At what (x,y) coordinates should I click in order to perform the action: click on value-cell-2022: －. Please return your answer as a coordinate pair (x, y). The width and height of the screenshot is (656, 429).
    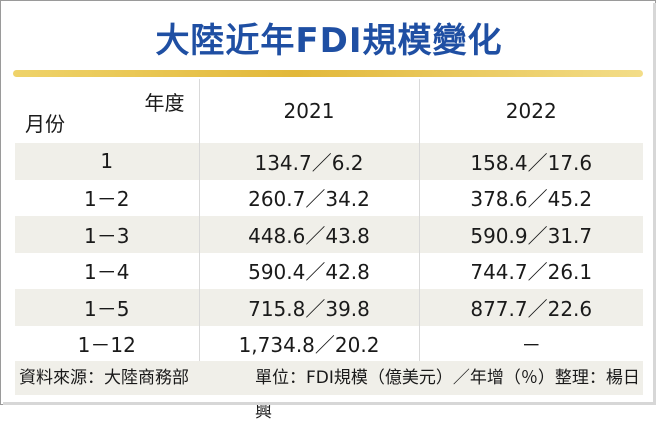
    Looking at the image, I should click on (531, 344).